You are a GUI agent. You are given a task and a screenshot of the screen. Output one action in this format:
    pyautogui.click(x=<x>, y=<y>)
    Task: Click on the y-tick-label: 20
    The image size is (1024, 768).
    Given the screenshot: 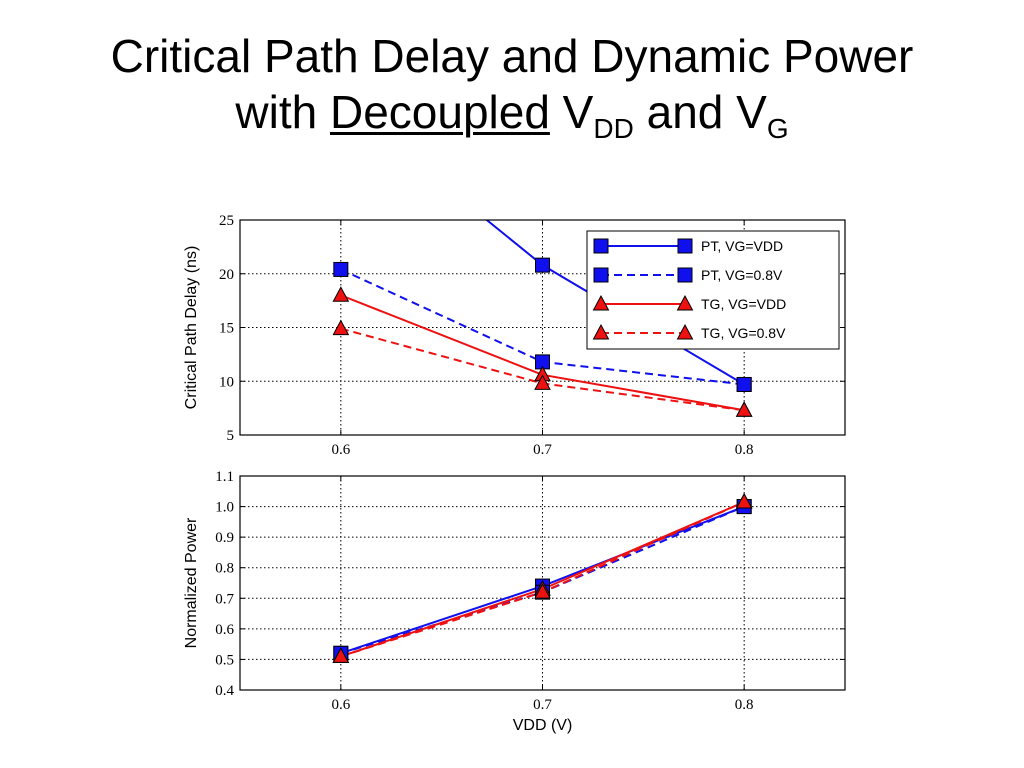 What is the action you would take?
    pyautogui.click(x=226, y=275)
    